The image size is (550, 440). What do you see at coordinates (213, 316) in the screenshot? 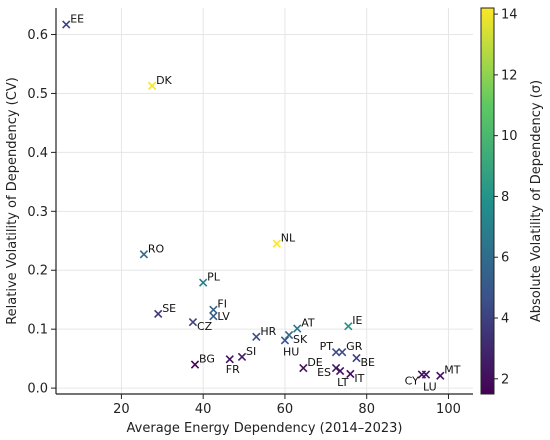
I see `data-point-lv` at bounding box center [213, 316].